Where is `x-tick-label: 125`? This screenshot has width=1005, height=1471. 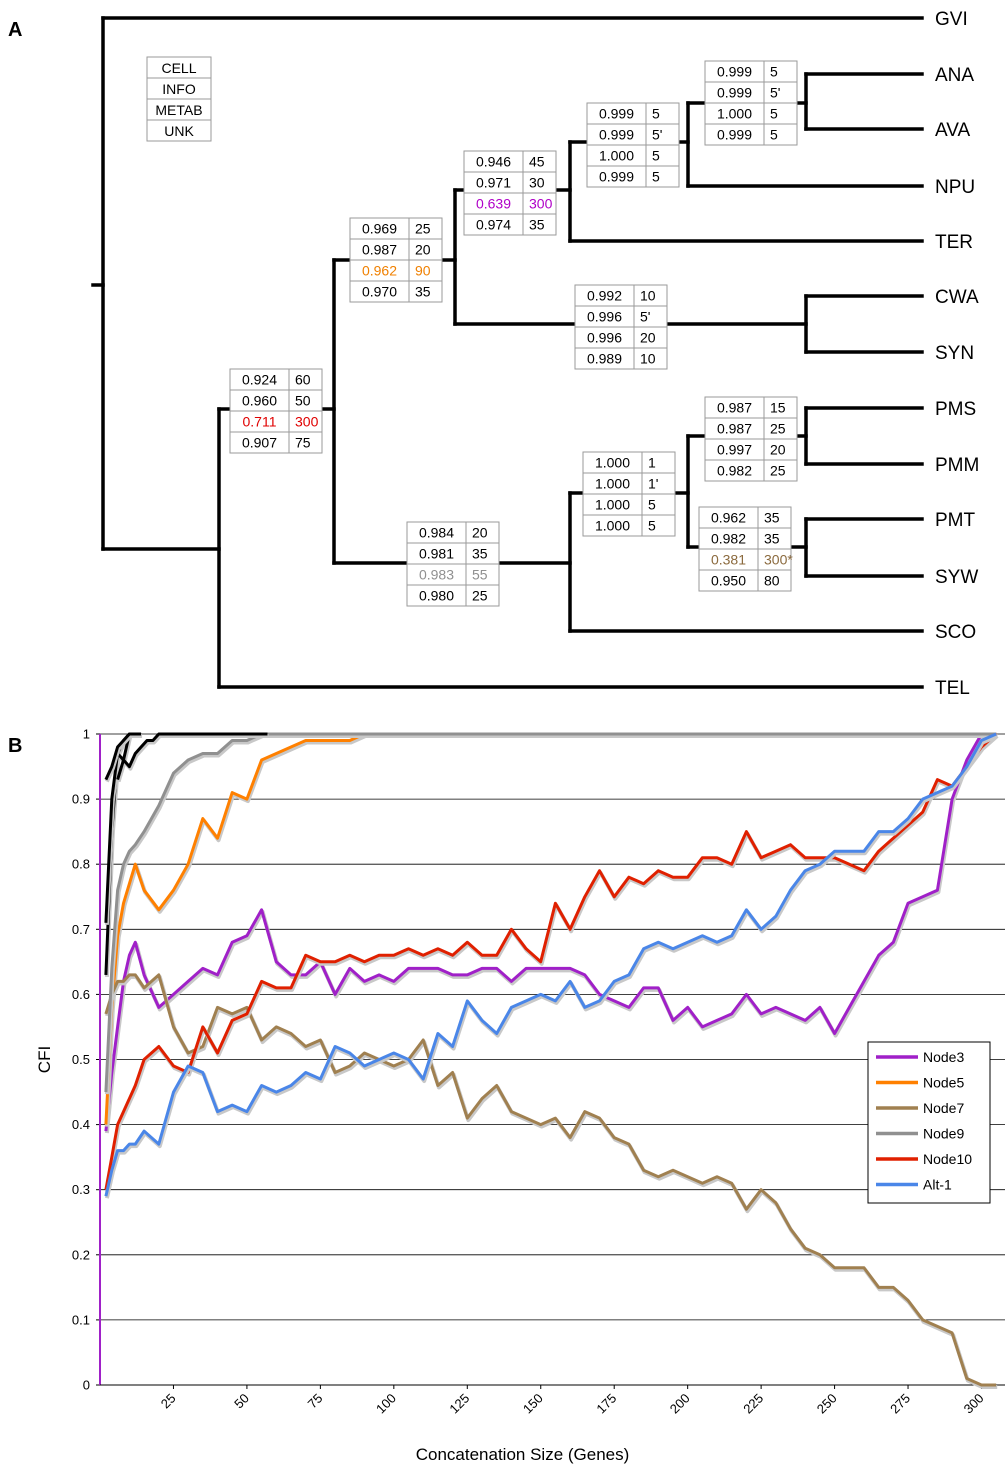 x-tick-label: 125 is located at coordinates (459, 1404).